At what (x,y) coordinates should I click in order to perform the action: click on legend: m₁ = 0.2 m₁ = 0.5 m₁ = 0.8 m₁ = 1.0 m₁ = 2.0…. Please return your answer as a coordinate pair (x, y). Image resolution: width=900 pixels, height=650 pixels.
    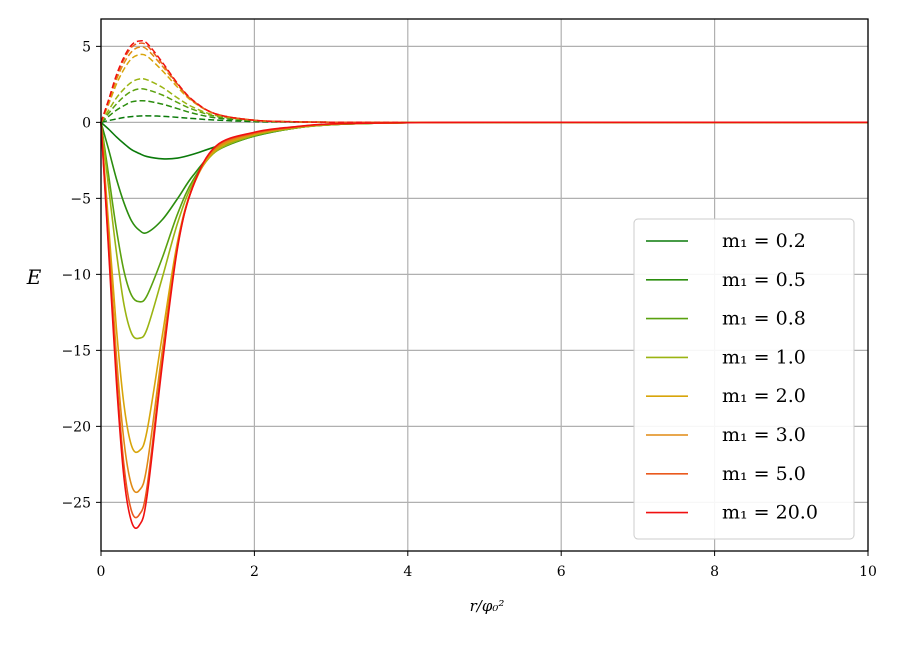
    Looking at the image, I should click on (744, 379).